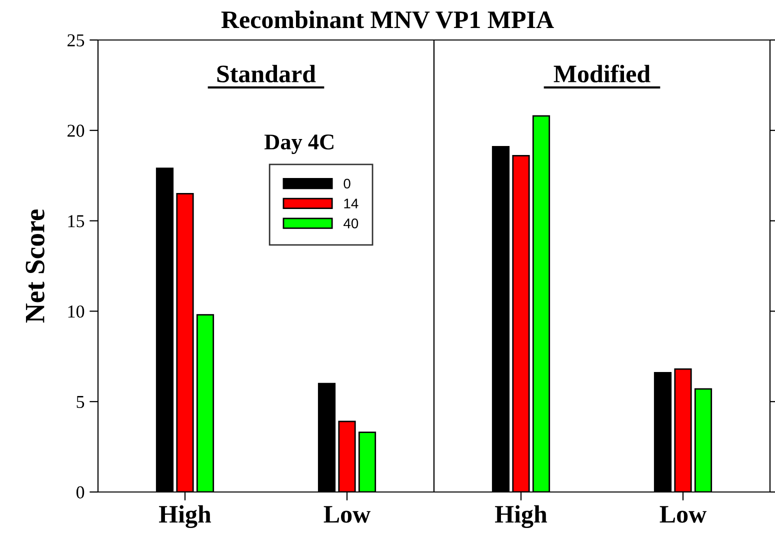  What do you see at coordinates (266, 73) in the screenshot?
I see `text: Standard` at bounding box center [266, 73].